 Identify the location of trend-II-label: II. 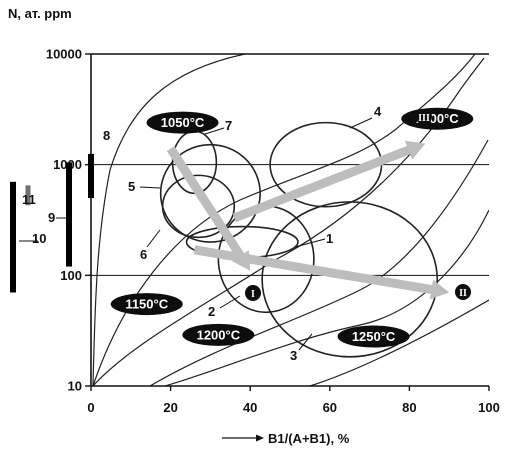
(463, 293).